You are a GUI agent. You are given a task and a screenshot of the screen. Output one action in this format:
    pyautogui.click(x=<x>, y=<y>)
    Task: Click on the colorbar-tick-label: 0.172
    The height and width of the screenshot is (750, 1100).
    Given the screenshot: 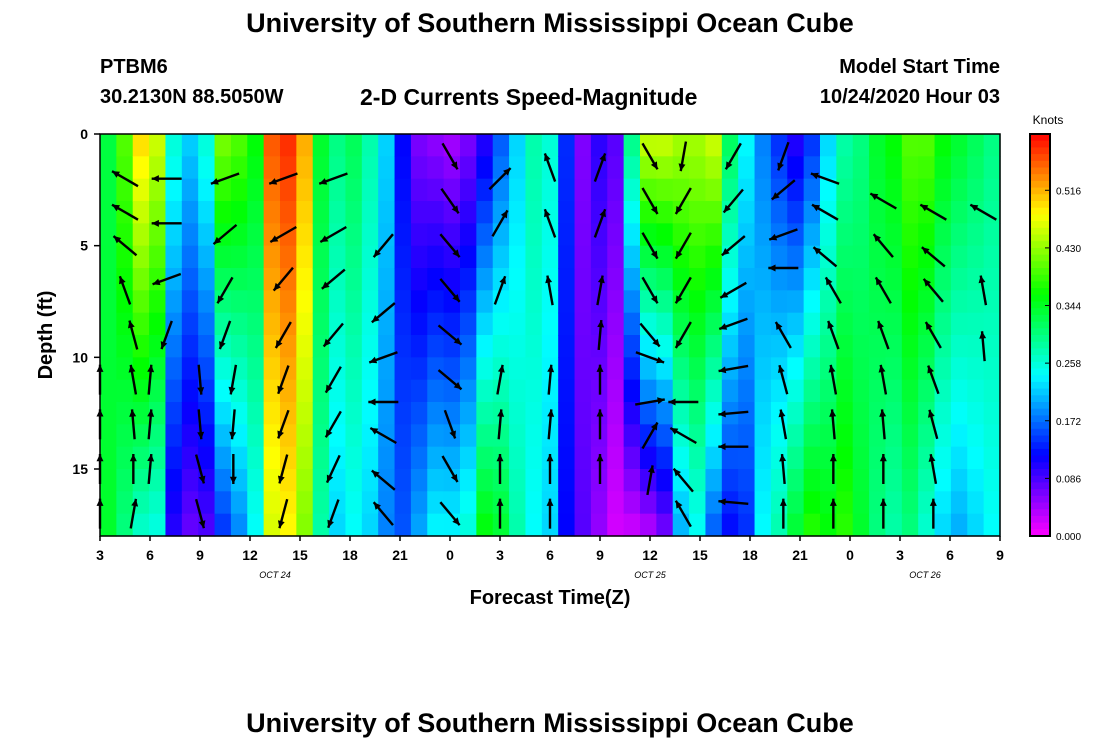 What is the action you would take?
    pyautogui.click(x=1068, y=422)
    